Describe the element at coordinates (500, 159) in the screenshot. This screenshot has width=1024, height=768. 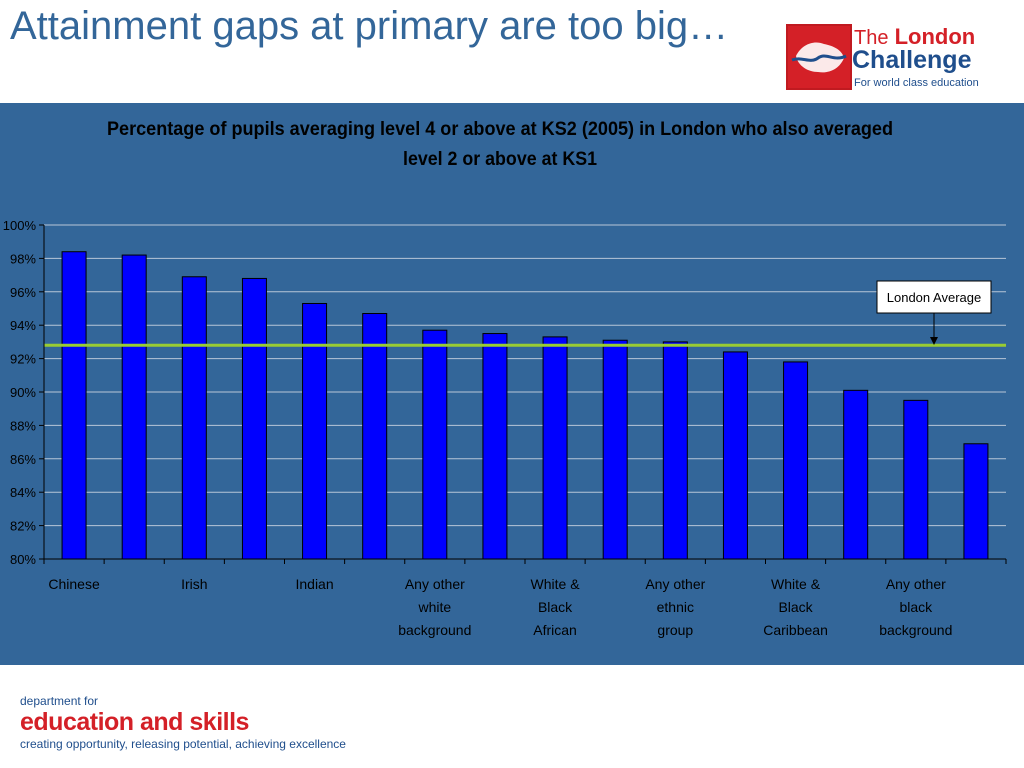
I see `chart-title-line: level 2 or above at KS1` at that location.